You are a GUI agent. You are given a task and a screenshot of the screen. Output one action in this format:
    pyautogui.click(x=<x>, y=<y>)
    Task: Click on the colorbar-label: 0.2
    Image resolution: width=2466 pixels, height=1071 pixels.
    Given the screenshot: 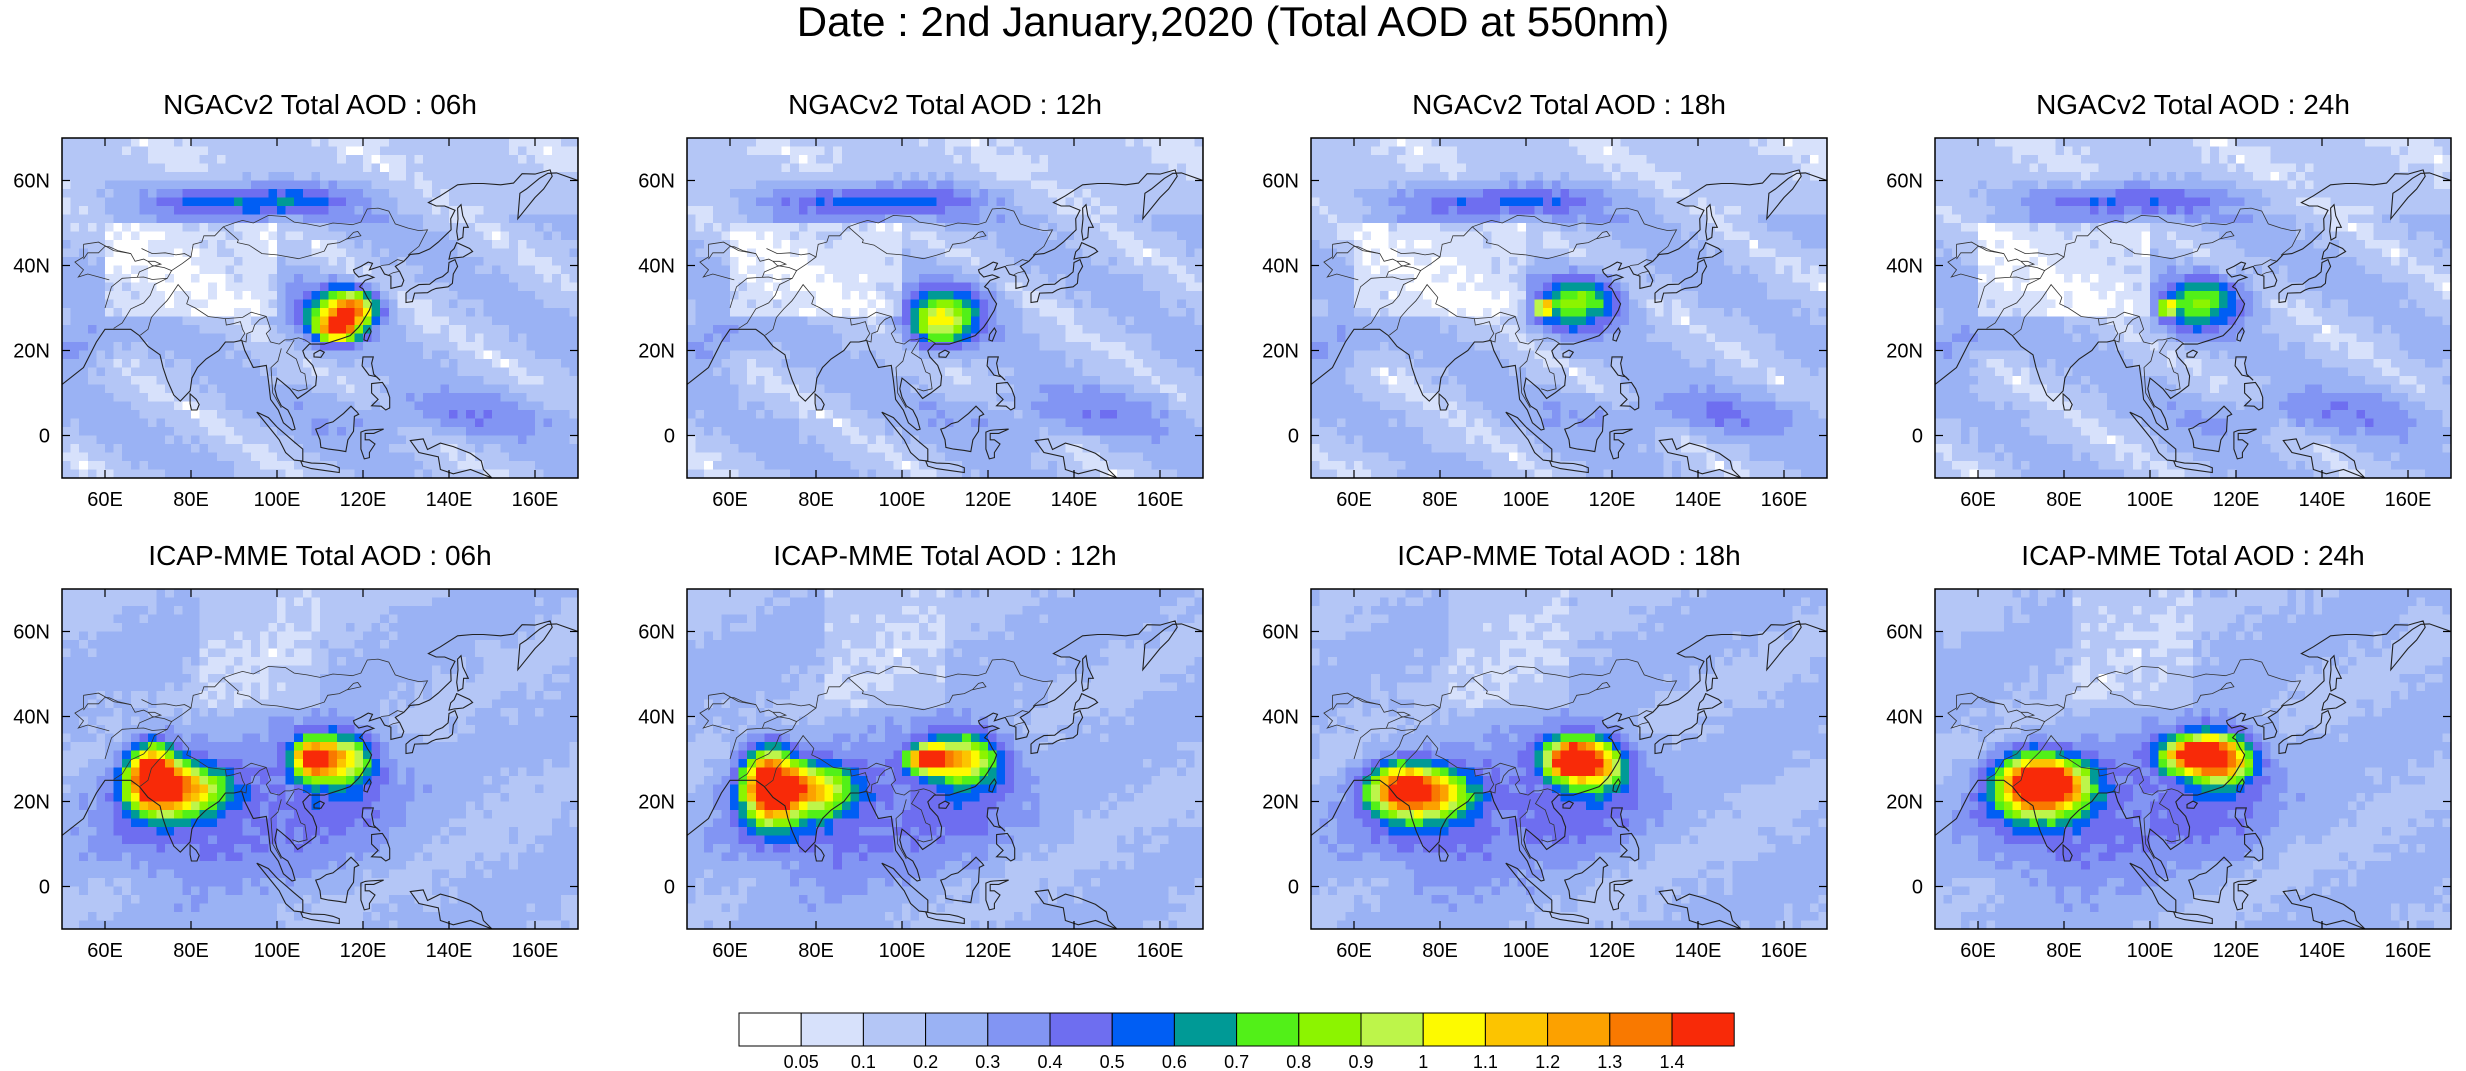 What is the action you would take?
    pyautogui.click(x=925, y=1061)
    